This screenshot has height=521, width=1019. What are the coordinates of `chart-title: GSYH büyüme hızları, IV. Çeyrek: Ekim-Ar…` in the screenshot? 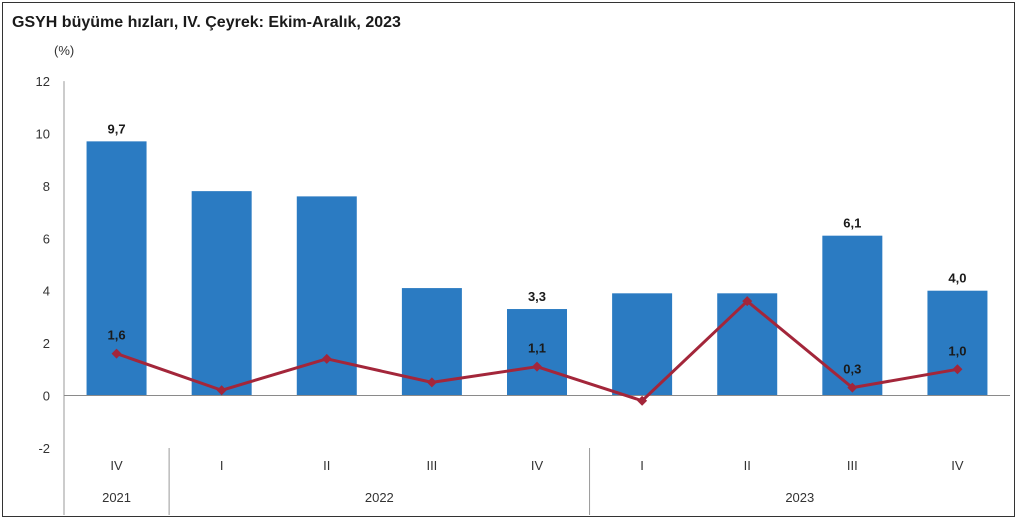 It's located at (206, 22).